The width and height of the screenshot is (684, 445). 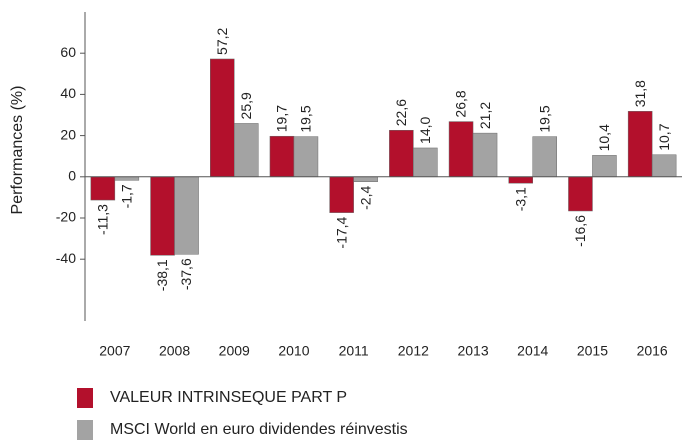 What do you see at coordinates (341, 232) in the screenshot?
I see `value-label: -17,4` at bounding box center [341, 232].